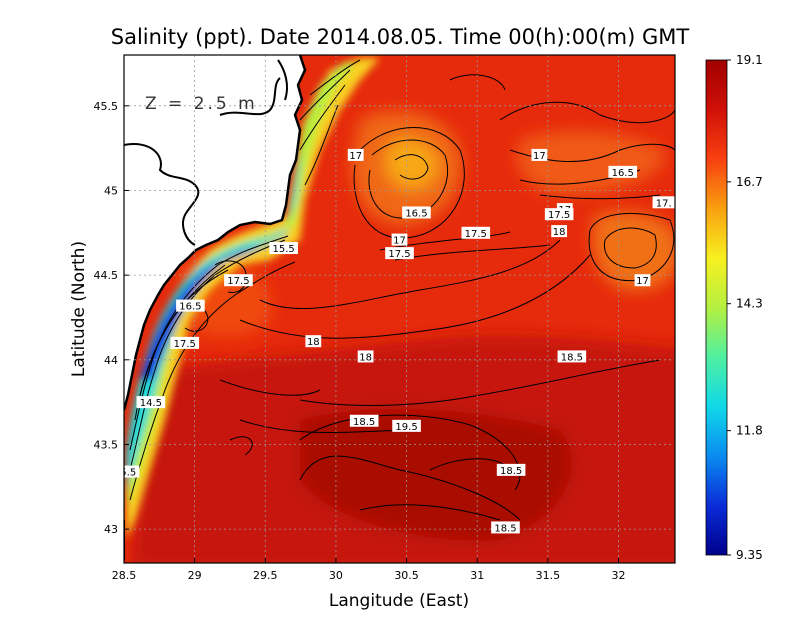 The width and height of the screenshot is (800, 618). What do you see at coordinates (734, 307) in the screenshot?
I see `colorbar: 19.1 16.7 14.3 11.8 9.35` at bounding box center [734, 307].